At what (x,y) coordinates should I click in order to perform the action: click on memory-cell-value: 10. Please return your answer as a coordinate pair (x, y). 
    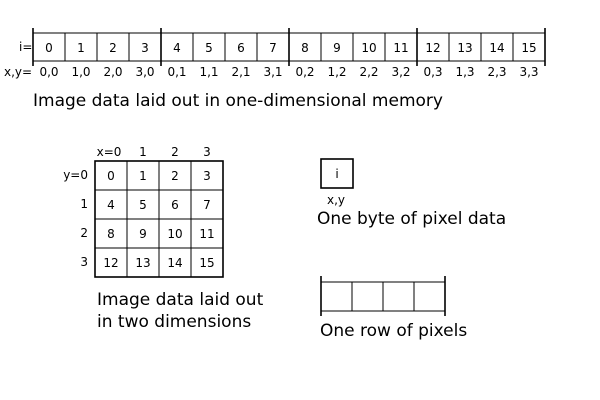
    Looking at the image, I should click on (368, 48).